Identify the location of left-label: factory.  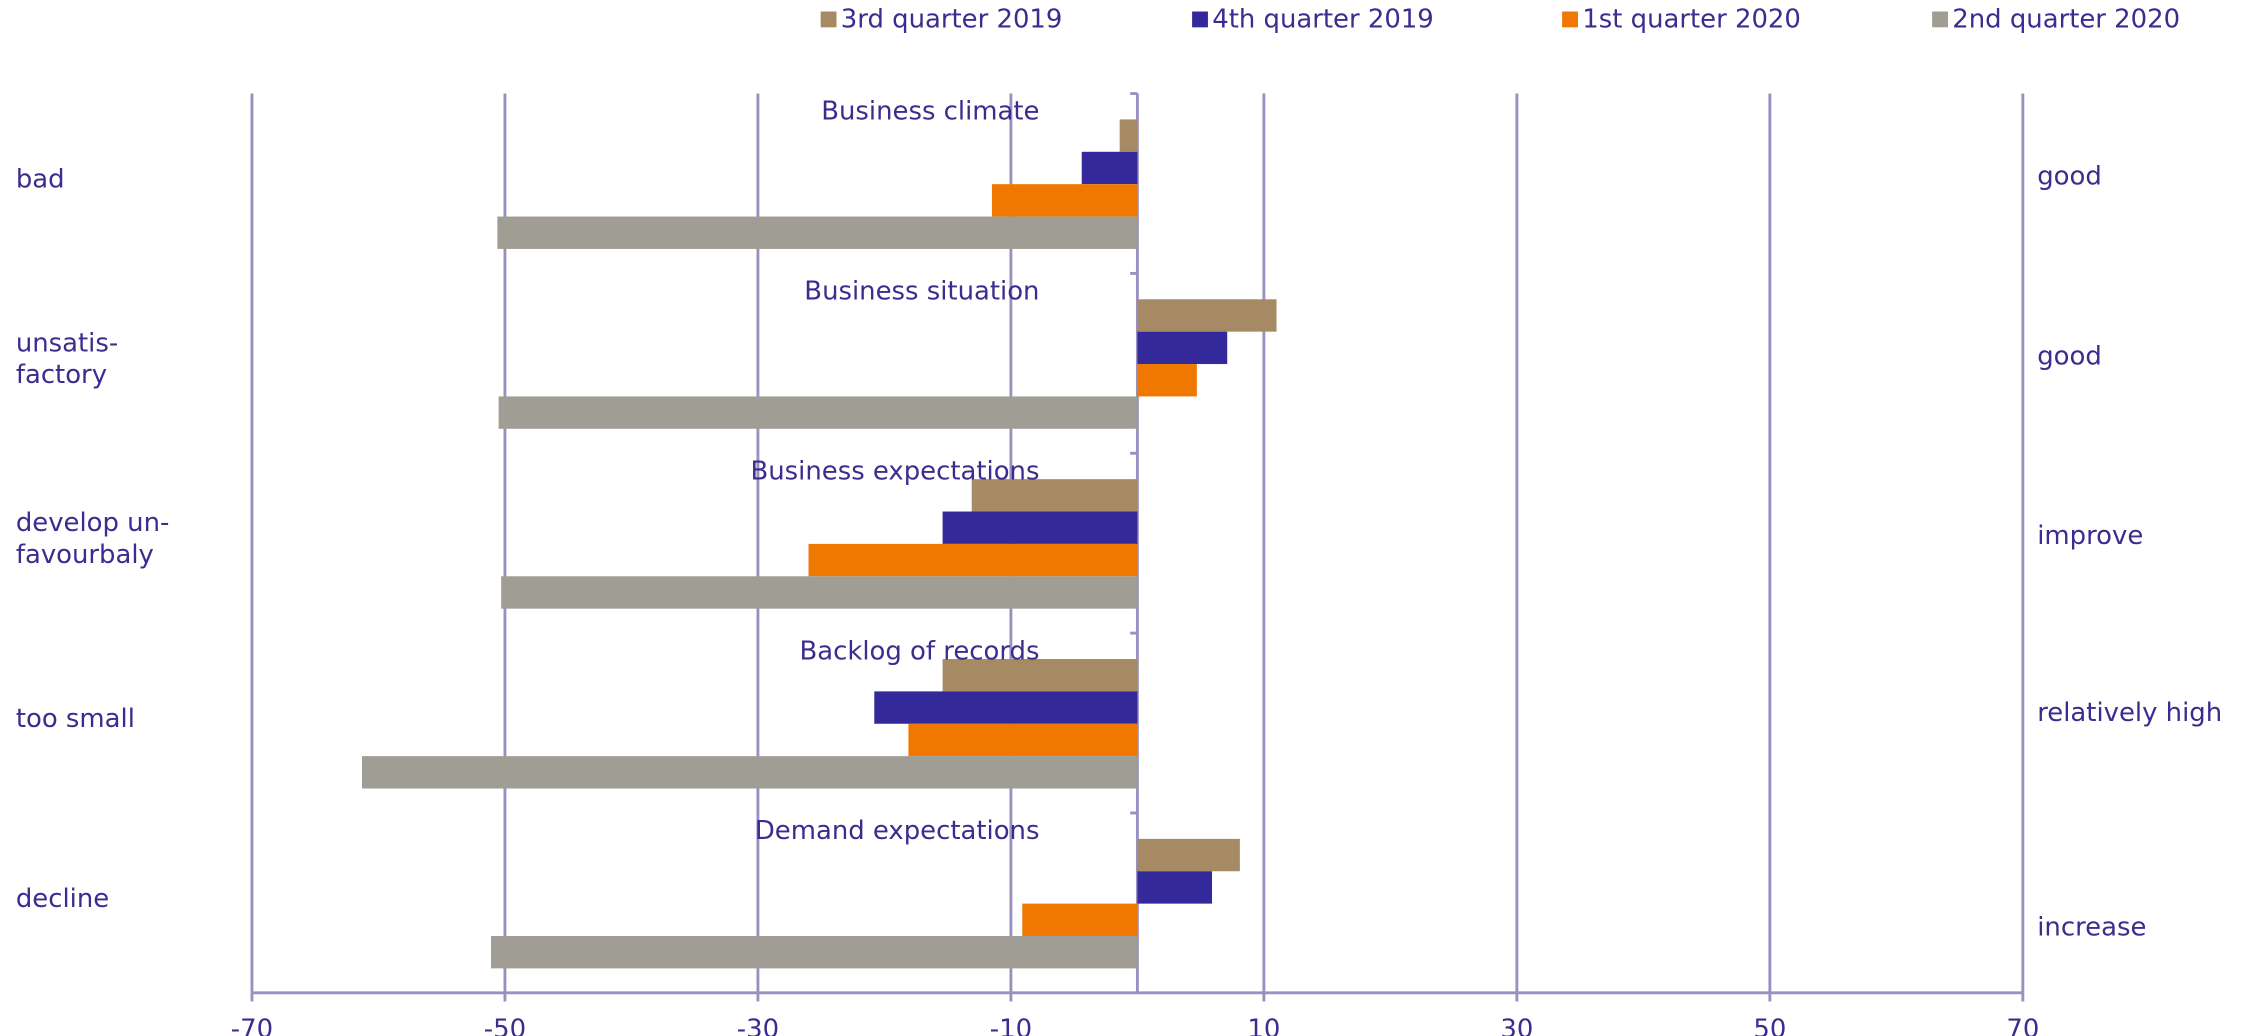
(61, 375).